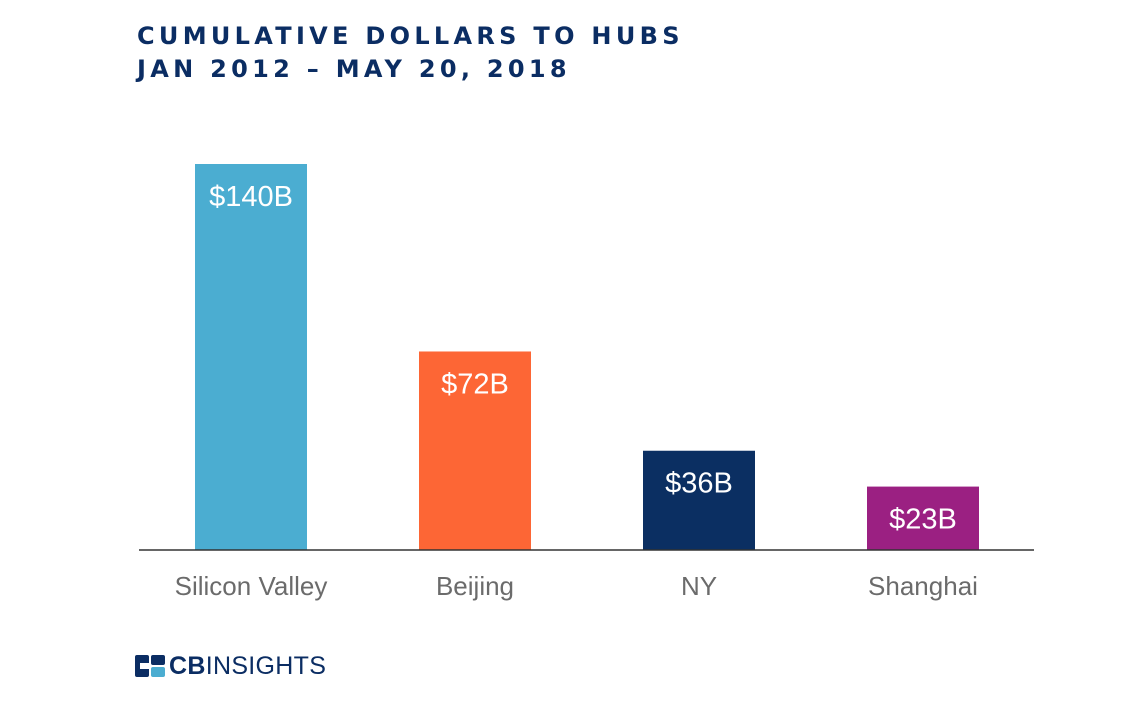  What do you see at coordinates (576, 586) in the screenshot?
I see `category-labels-group: Silicon Valley Beijing NY Shanghai` at bounding box center [576, 586].